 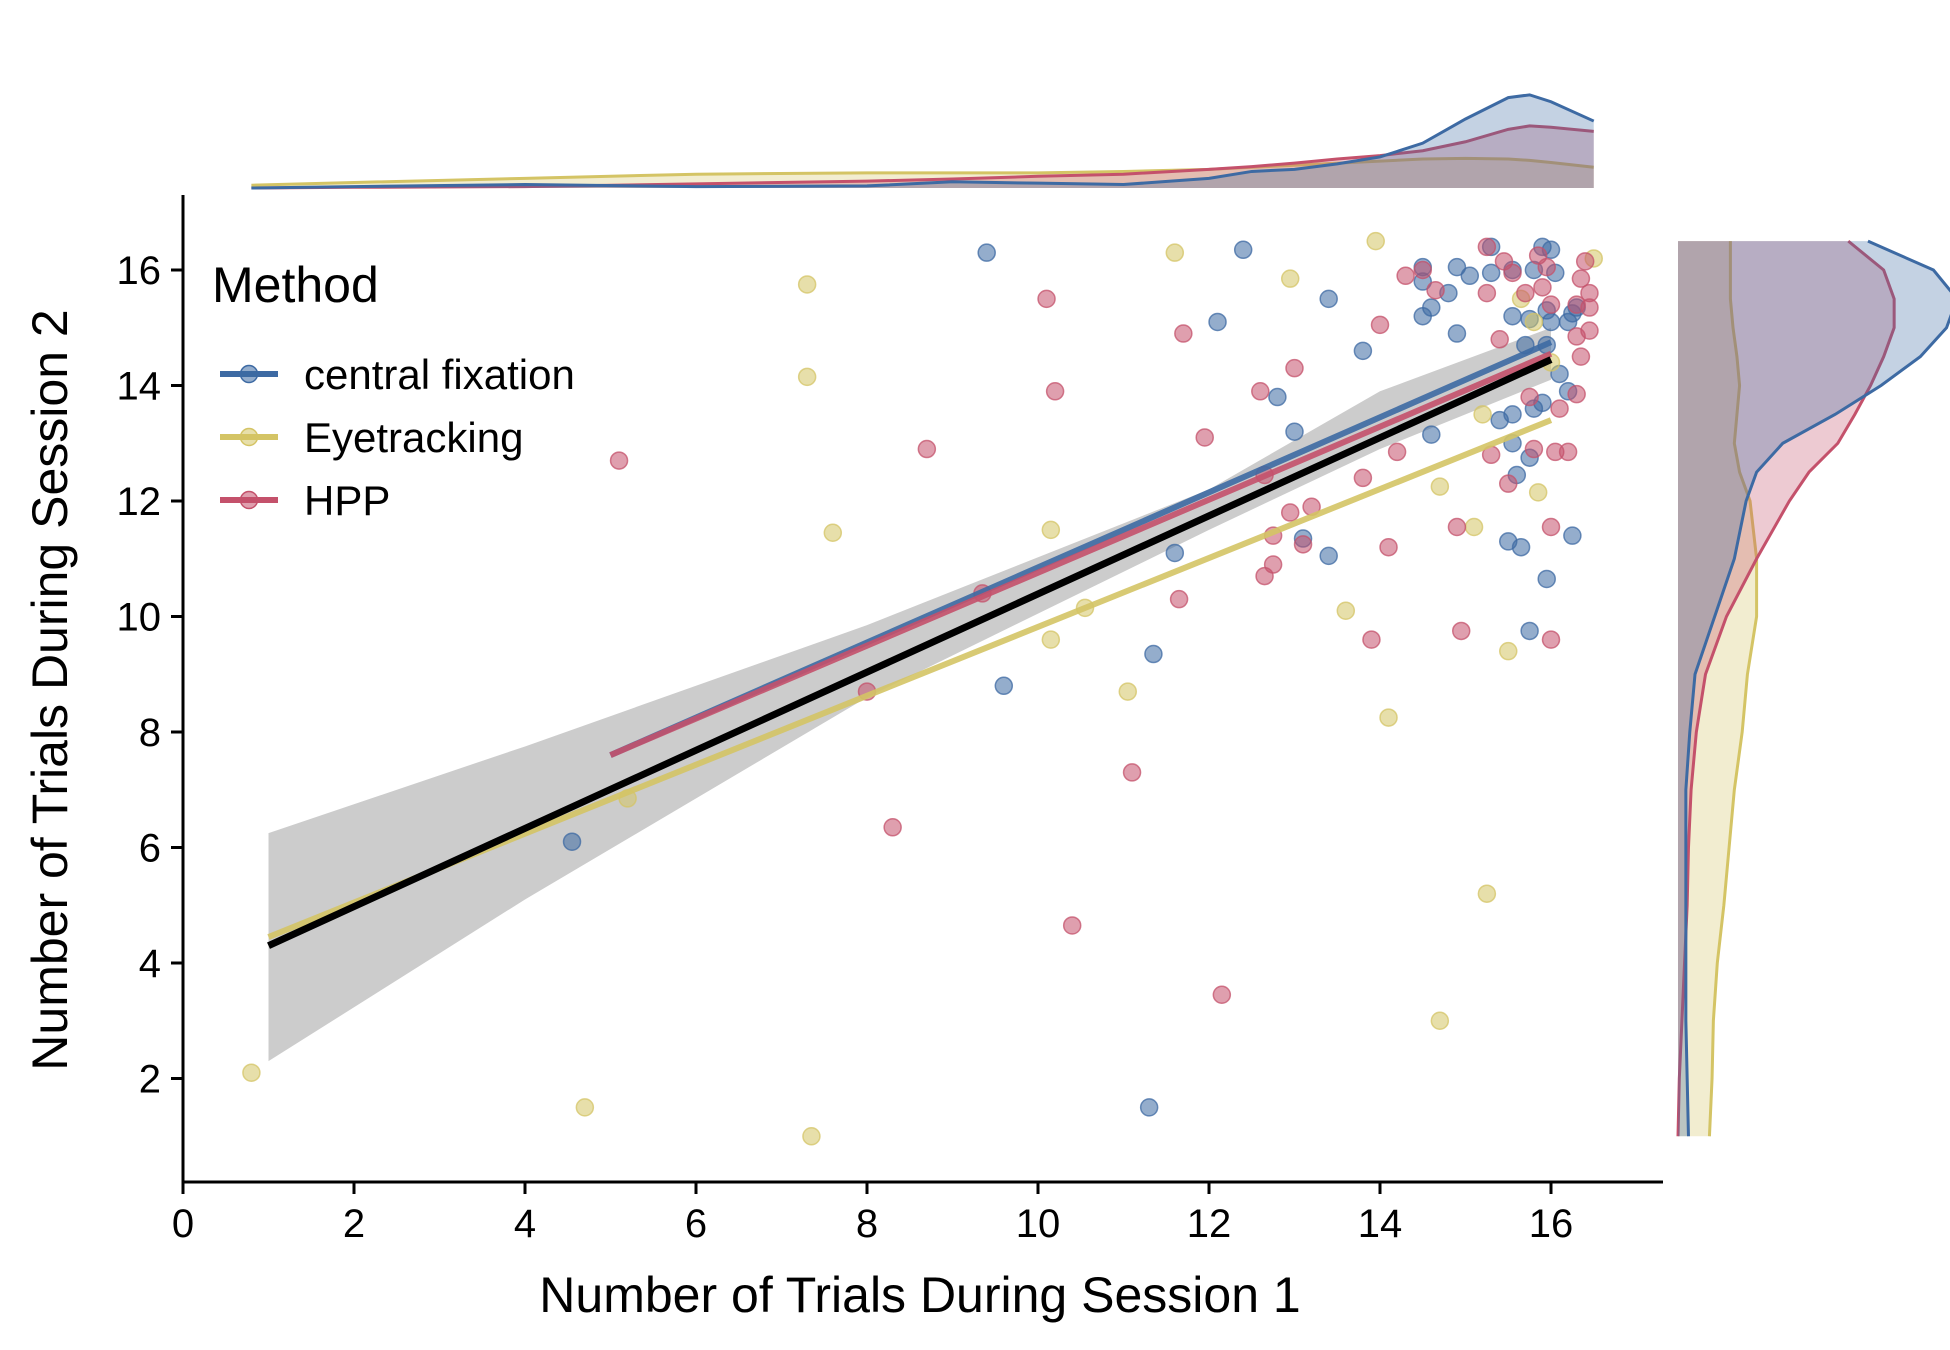 I want to click on x-axis-label: Number of Trials During Session 1, so click(x=919, y=1295).